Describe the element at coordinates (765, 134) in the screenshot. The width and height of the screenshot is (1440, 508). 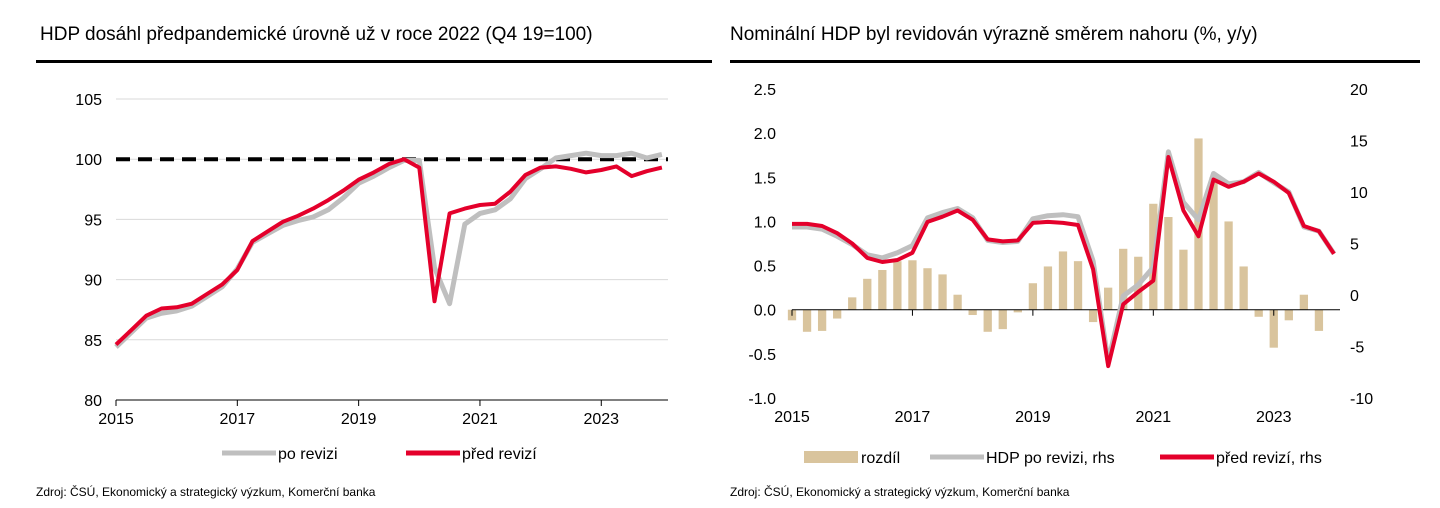
I see `y-tick-label-2.0: 2.0` at that location.